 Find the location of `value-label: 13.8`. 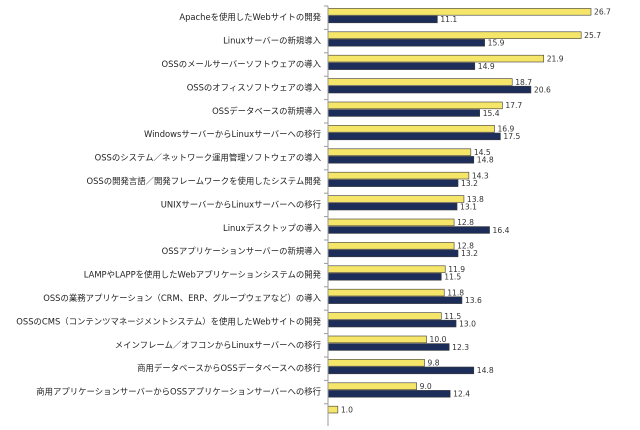

value-label: 13.8 is located at coordinates (475, 199).